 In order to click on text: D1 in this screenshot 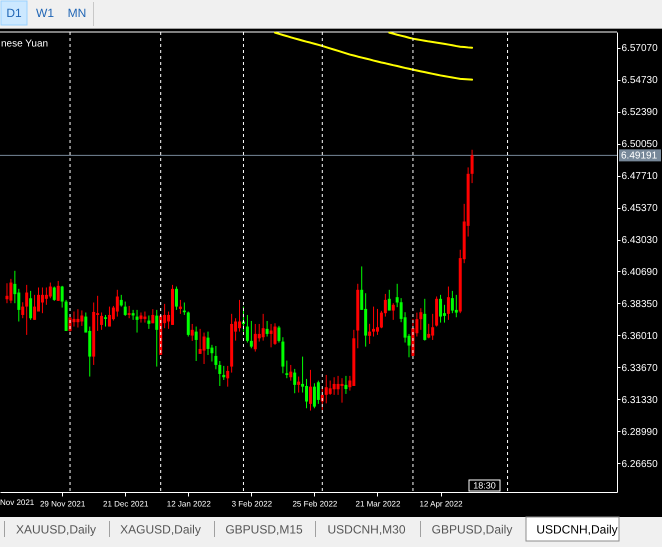, I will do `click(14, 13)`.